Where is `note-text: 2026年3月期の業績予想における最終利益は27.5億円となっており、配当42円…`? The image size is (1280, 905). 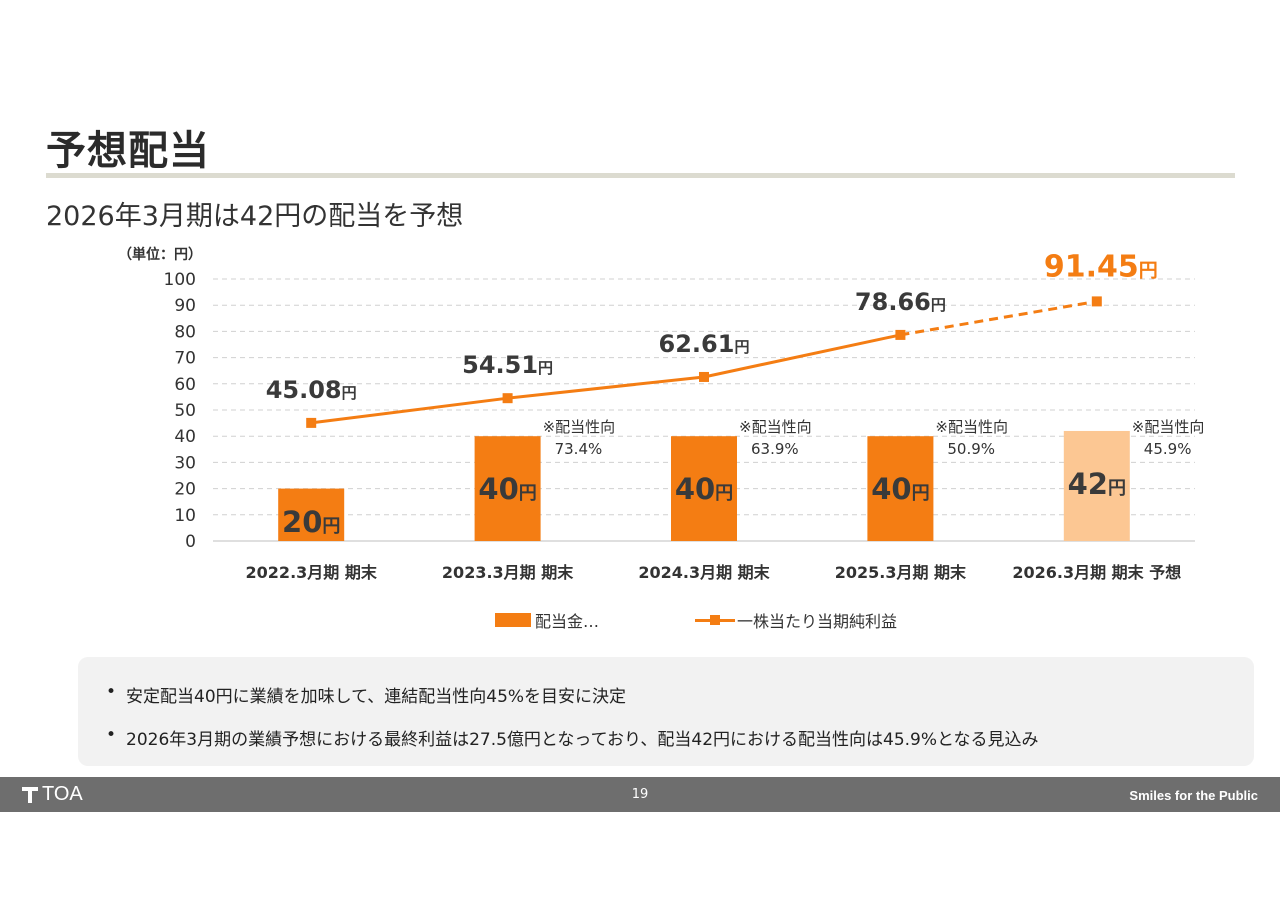 note-text: 2026年3月期の業績予想における最終利益は27.5億円となっており、配当42円… is located at coordinates (582, 740).